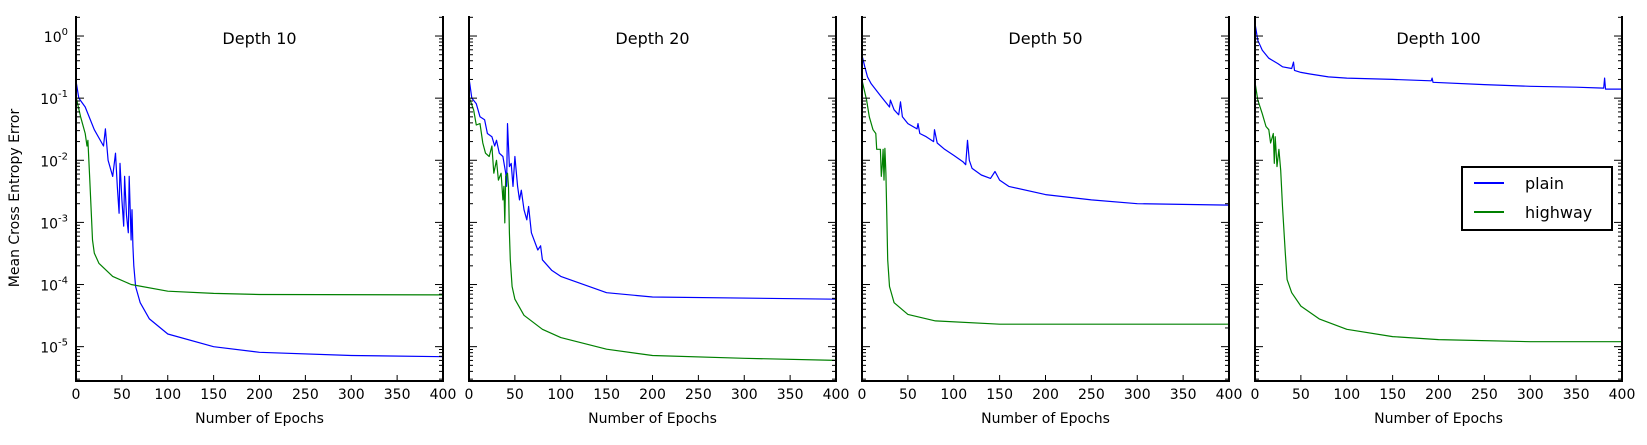 The image size is (1647, 445). What do you see at coordinates (56, 36) in the screenshot?
I see `y-tick-label: 10⁰` at bounding box center [56, 36].